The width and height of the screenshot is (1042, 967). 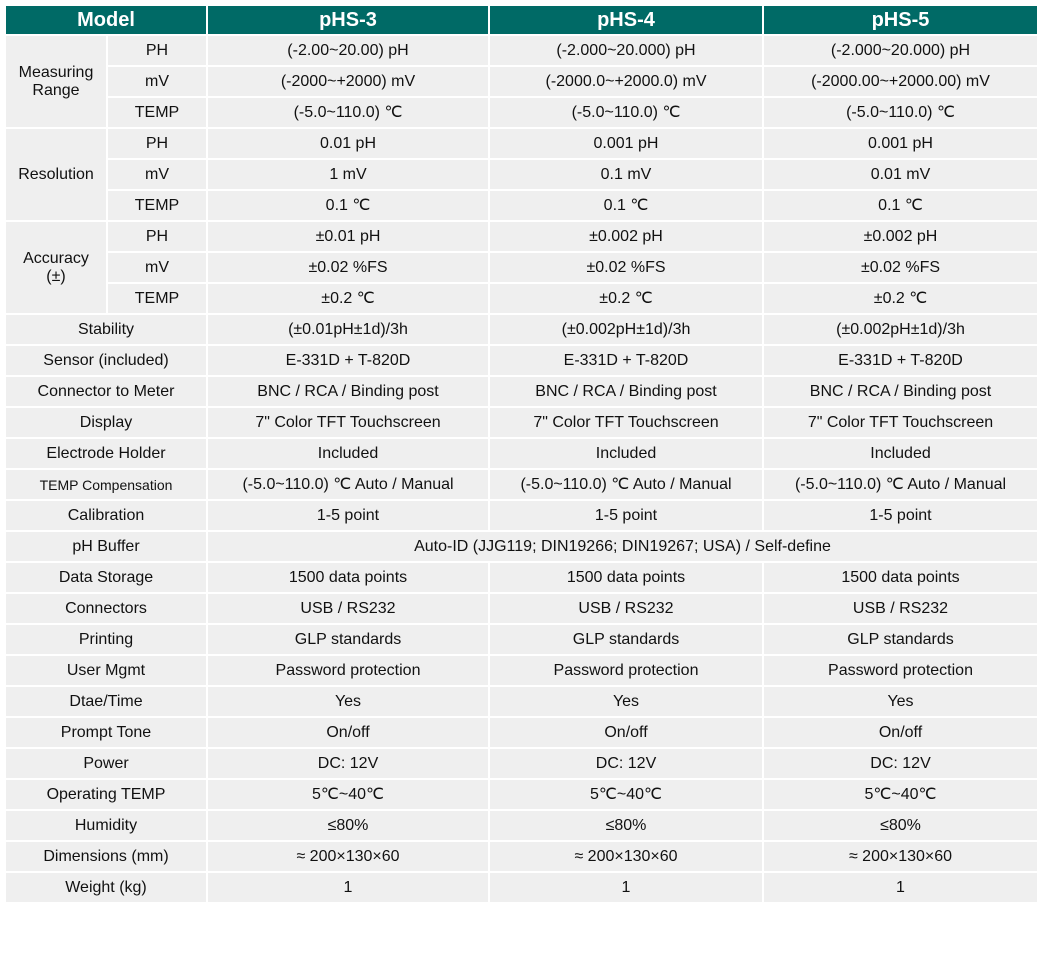 What do you see at coordinates (348, 236) in the screenshot?
I see `spec-value: ±0.01 pH` at bounding box center [348, 236].